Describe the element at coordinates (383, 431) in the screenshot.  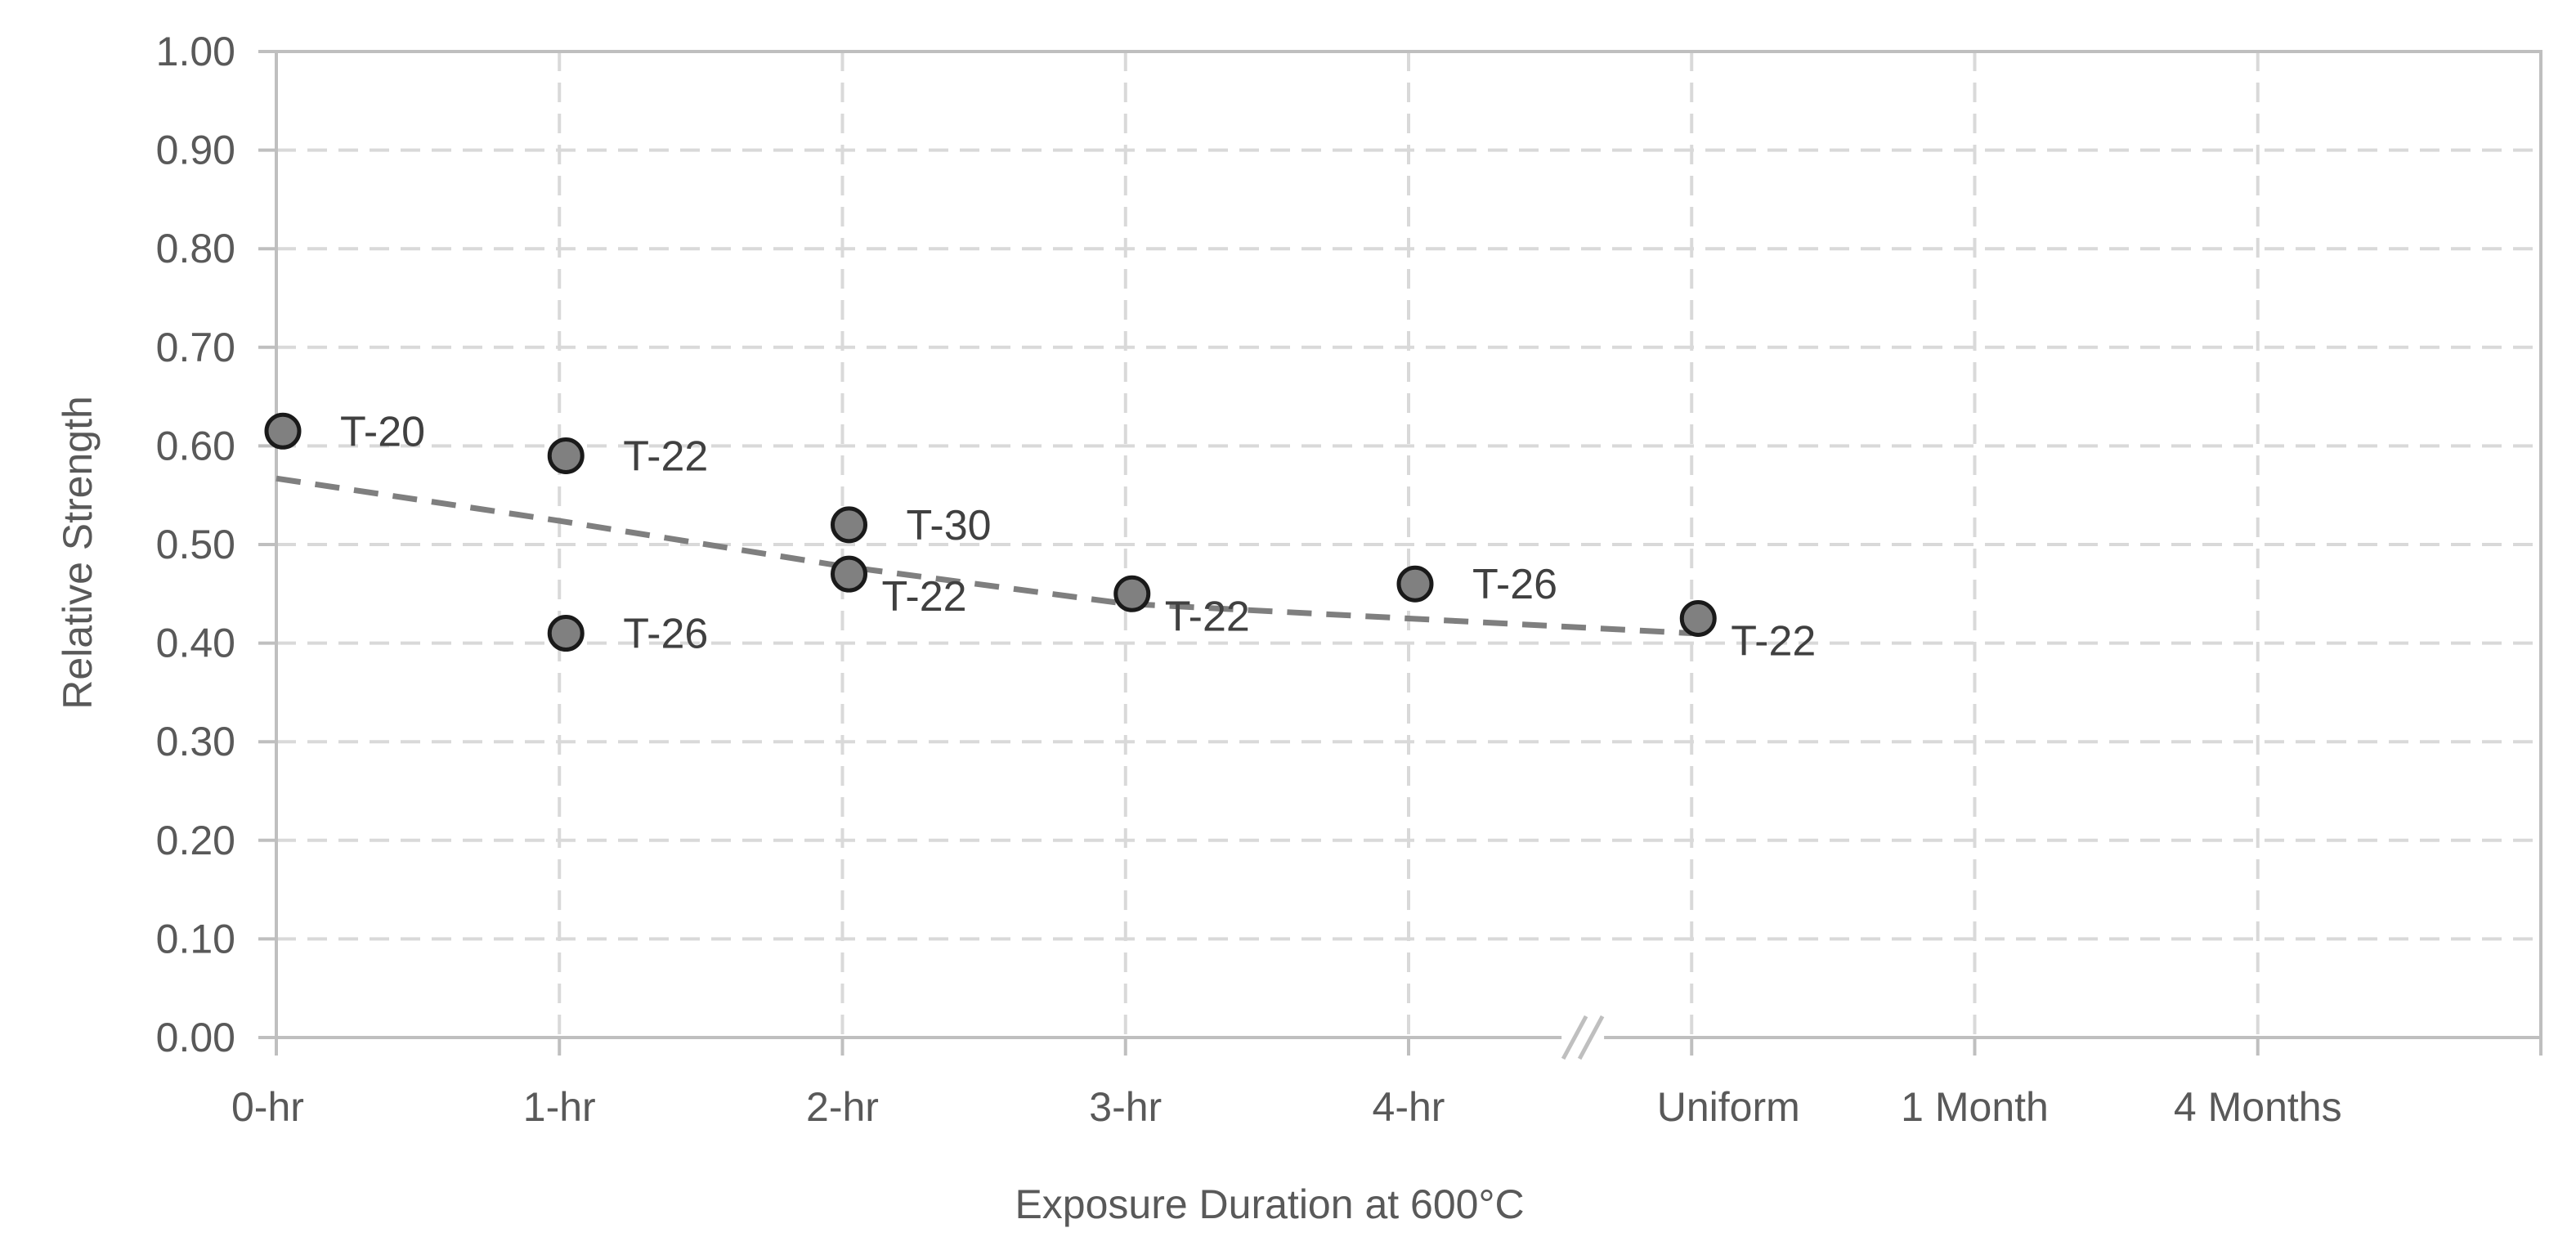
I see `point-label: T-20` at that location.